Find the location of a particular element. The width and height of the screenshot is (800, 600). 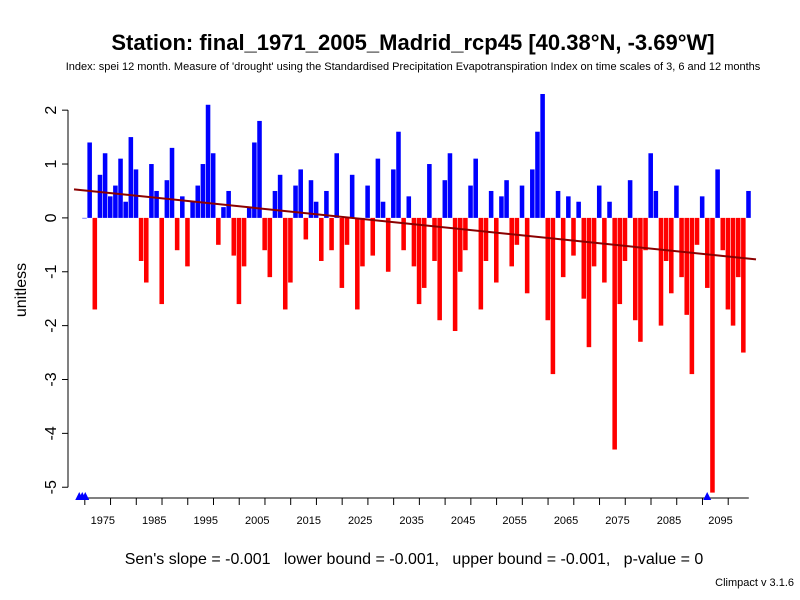

x-tick-label: 2015 is located at coordinates (308, 521).